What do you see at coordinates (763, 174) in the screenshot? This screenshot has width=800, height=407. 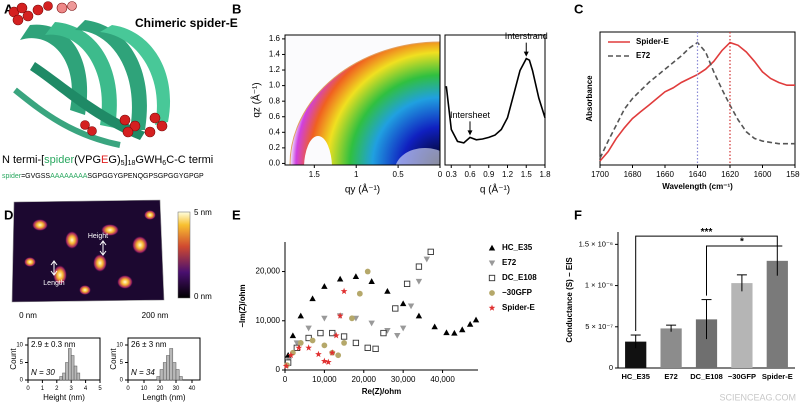 I see `x-tick-label: 1600` at bounding box center [763, 174].